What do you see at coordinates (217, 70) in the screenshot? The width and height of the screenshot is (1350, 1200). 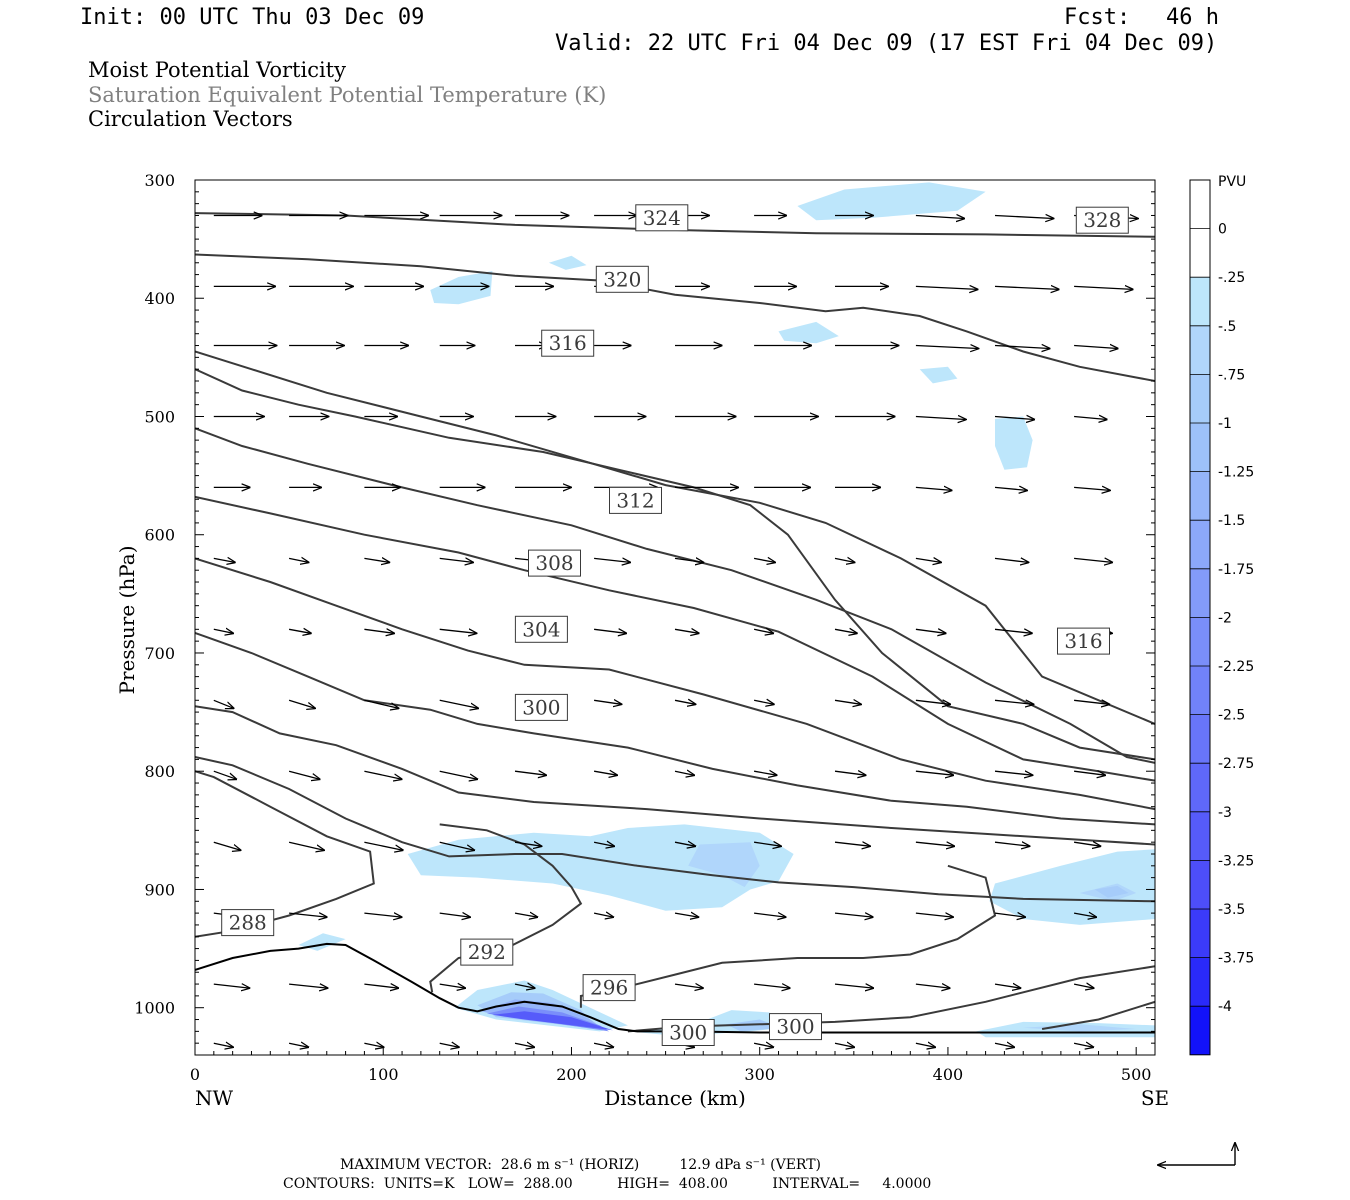 I see `field-title-mpv: Moist Potential Vorticity` at bounding box center [217, 70].